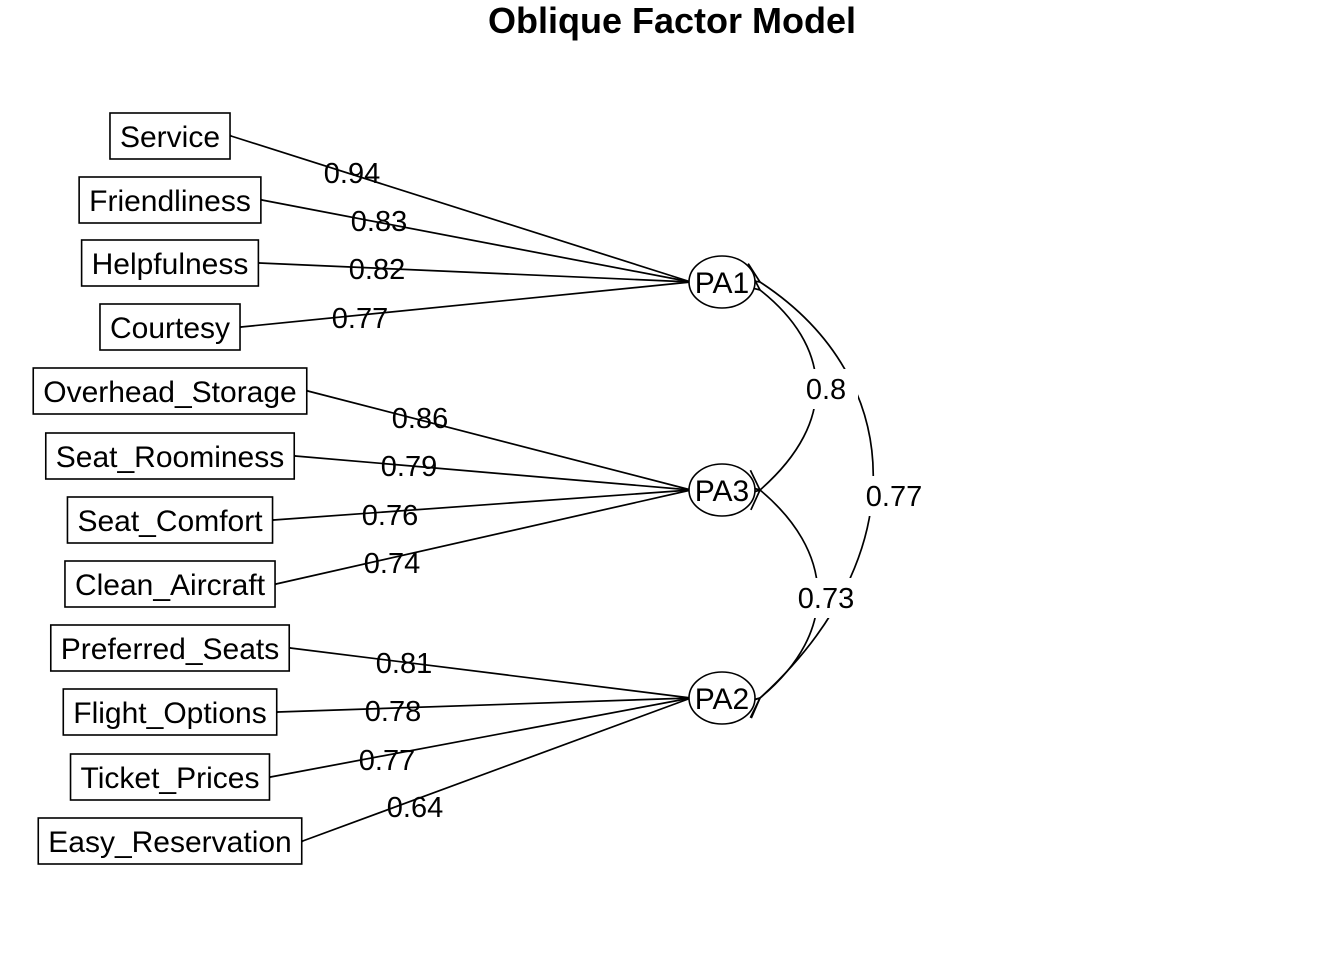  What do you see at coordinates (387, 761) in the screenshot?
I see `loading-value-ticket-prices: 0.77` at bounding box center [387, 761].